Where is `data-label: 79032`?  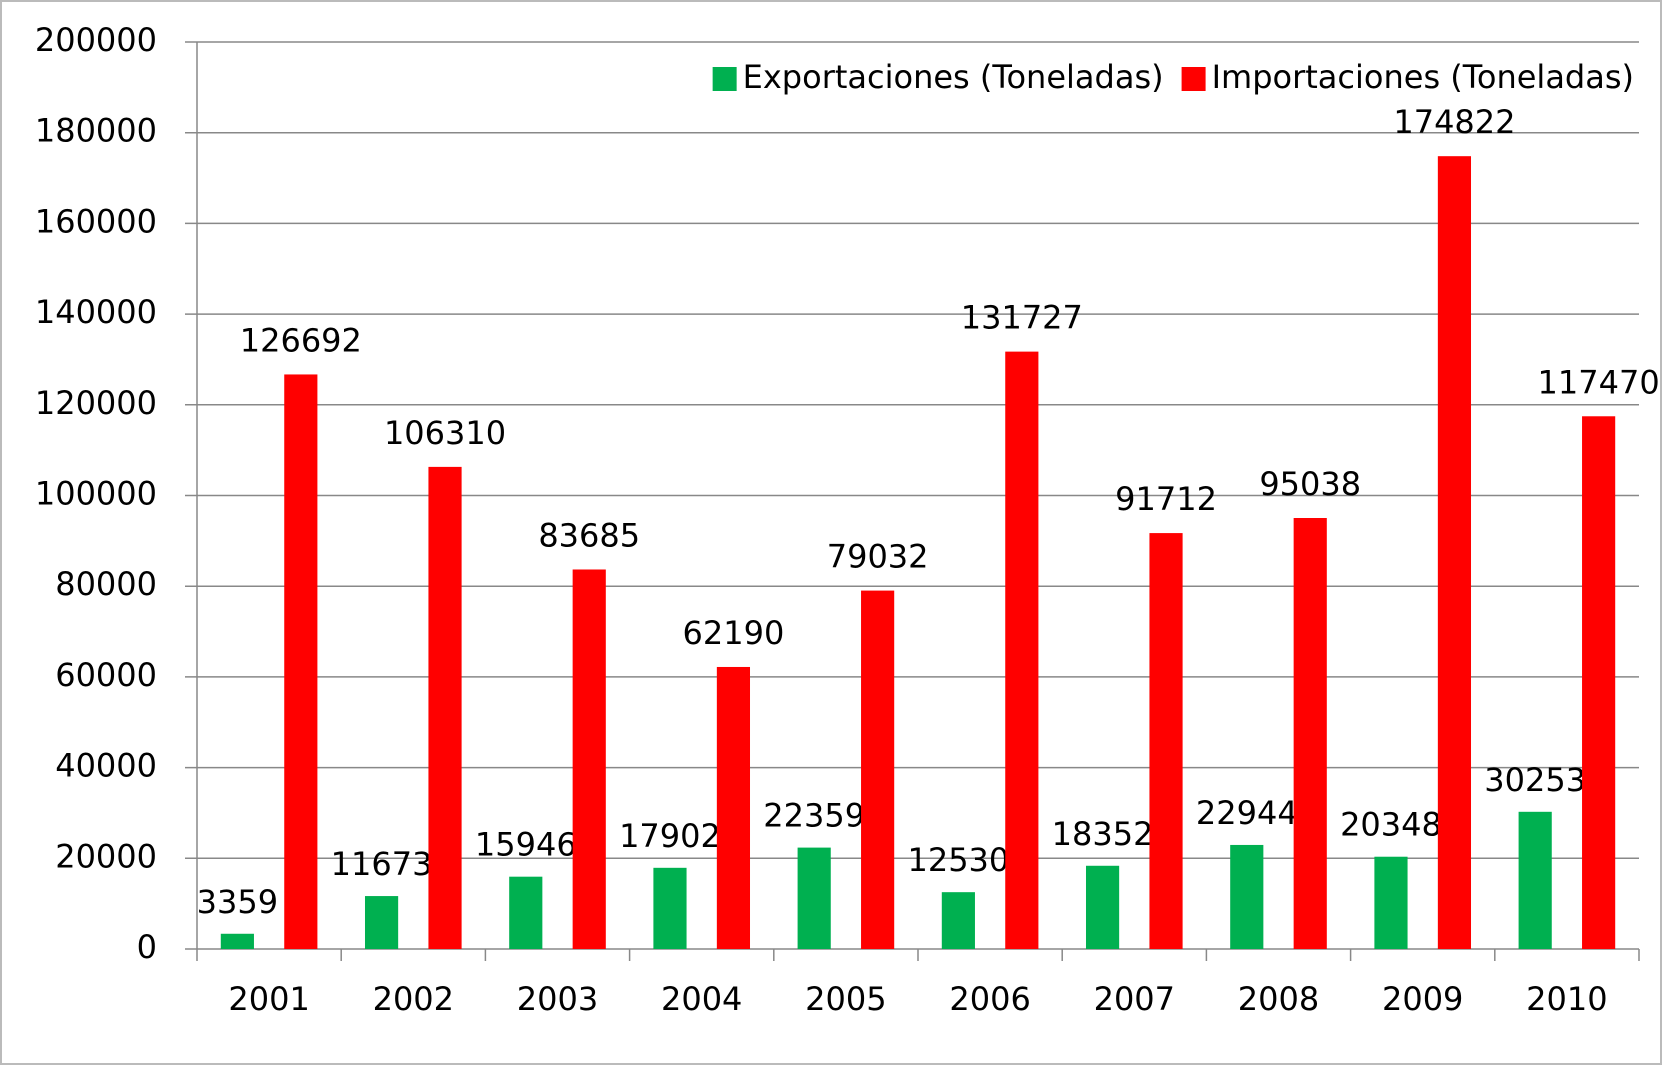
data-label: 79032 is located at coordinates (878, 557).